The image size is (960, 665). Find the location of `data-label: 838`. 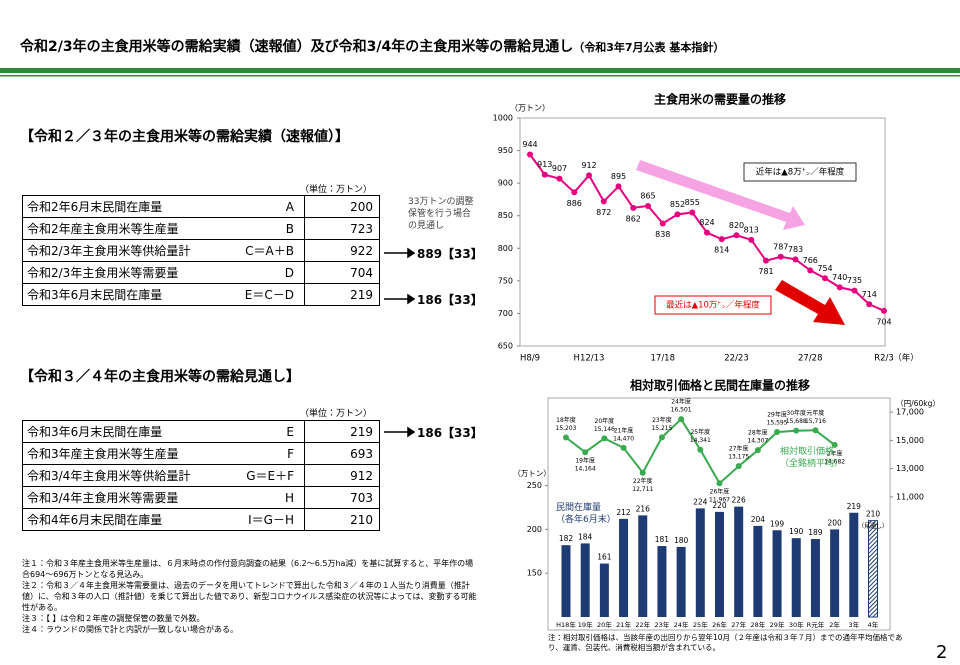

data-label: 838 is located at coordinates (662, 234).